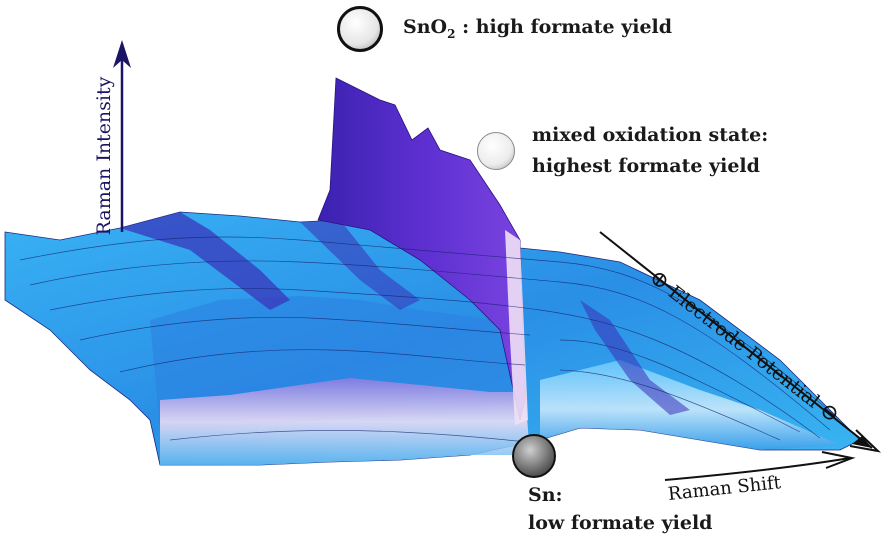 Image resolution: width=890 pixels, height=545 pixels. I want to click on sno2-subscript: 2, so click(451, 33).